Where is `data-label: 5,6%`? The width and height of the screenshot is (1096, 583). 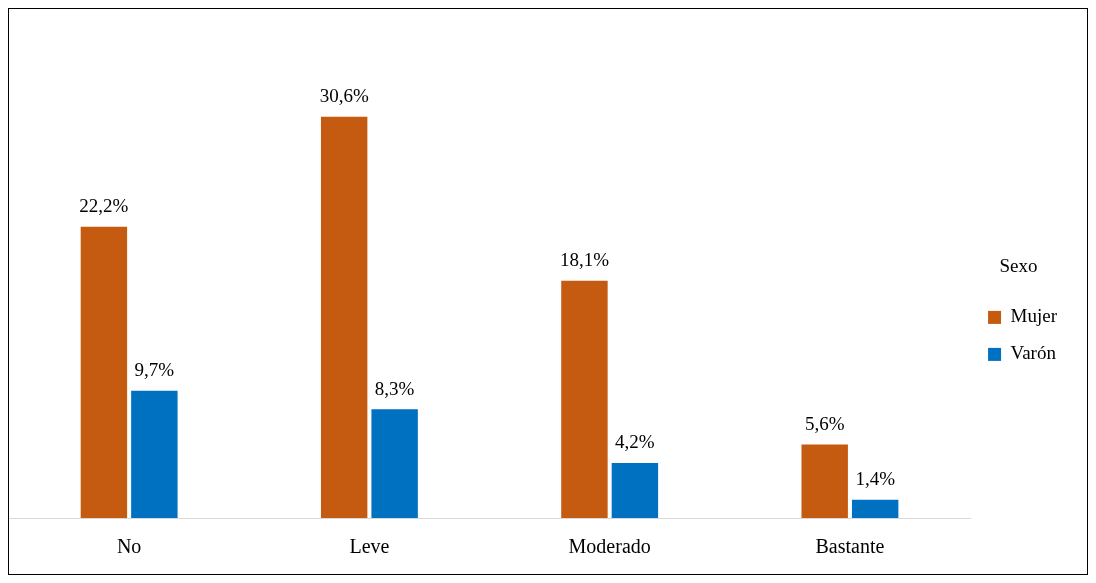 data-label: 5,6% is located at coordinates (824, 424).